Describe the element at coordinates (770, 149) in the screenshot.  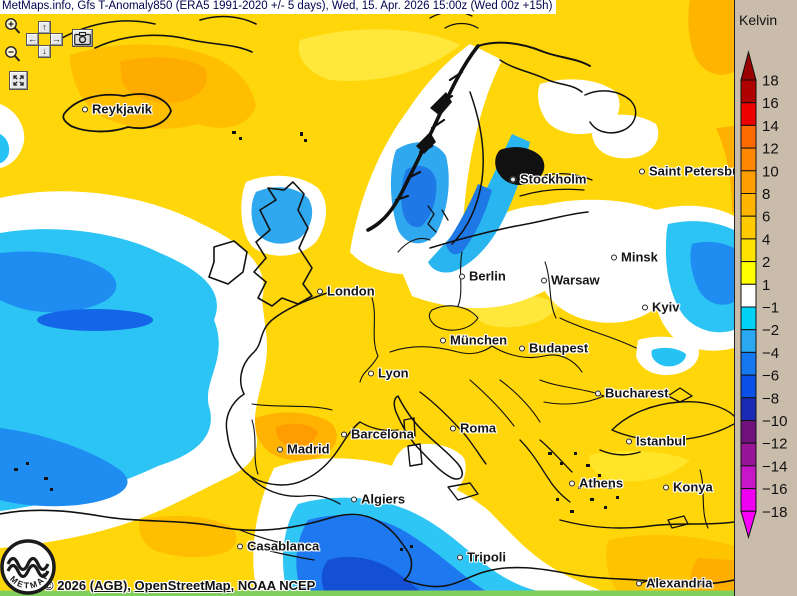
I see `legend-tick-label: 12` at that location.